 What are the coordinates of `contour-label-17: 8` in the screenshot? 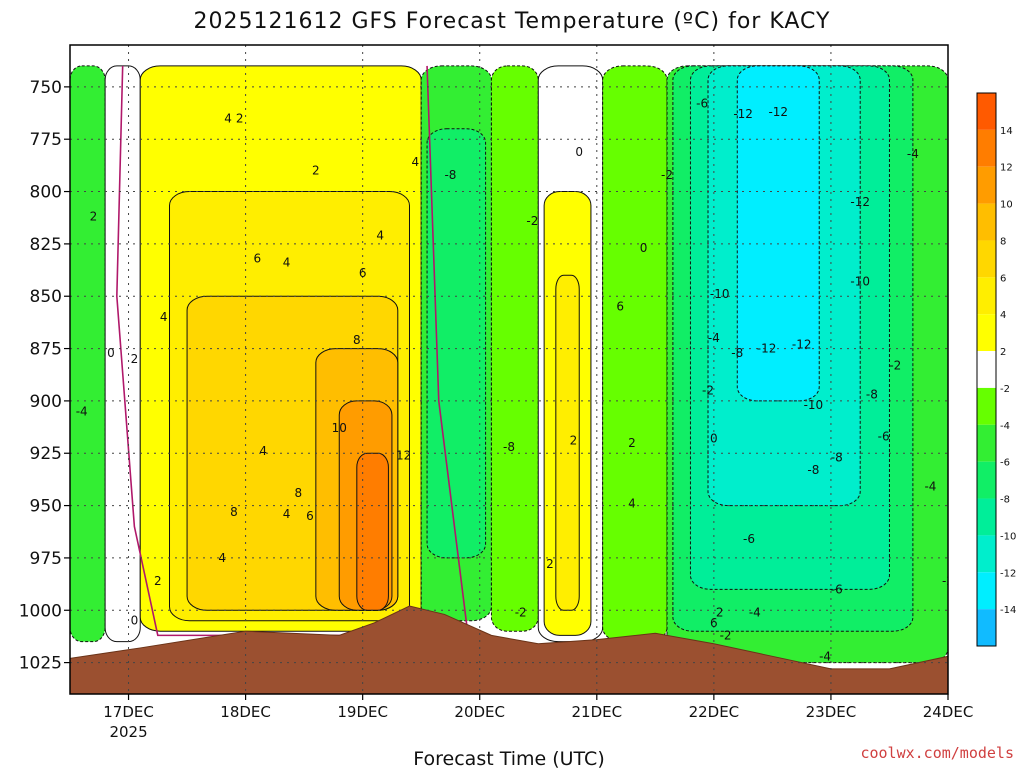 It's located at (234, 512).